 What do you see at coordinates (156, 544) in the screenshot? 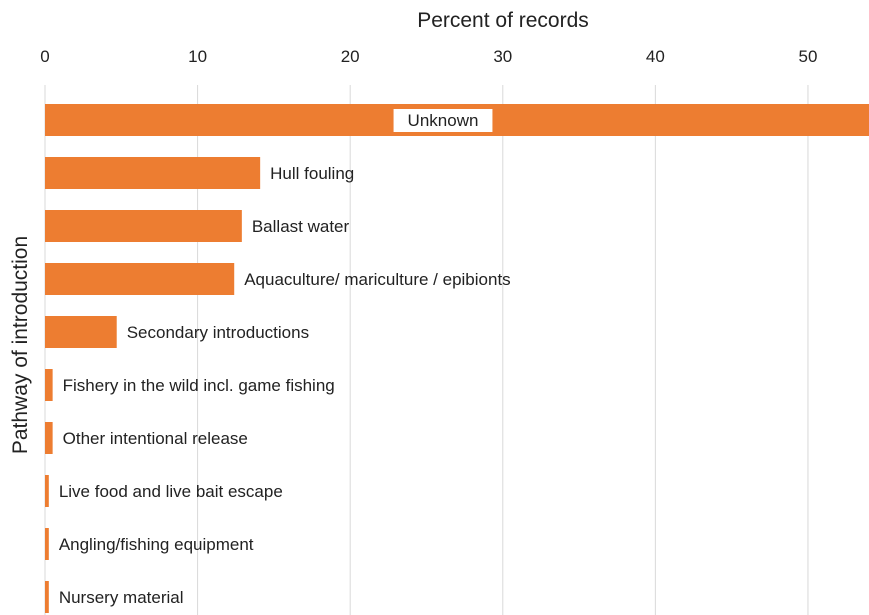
I see `bar-label: Angling/fishing equipment` at bounding box center [156, 544].